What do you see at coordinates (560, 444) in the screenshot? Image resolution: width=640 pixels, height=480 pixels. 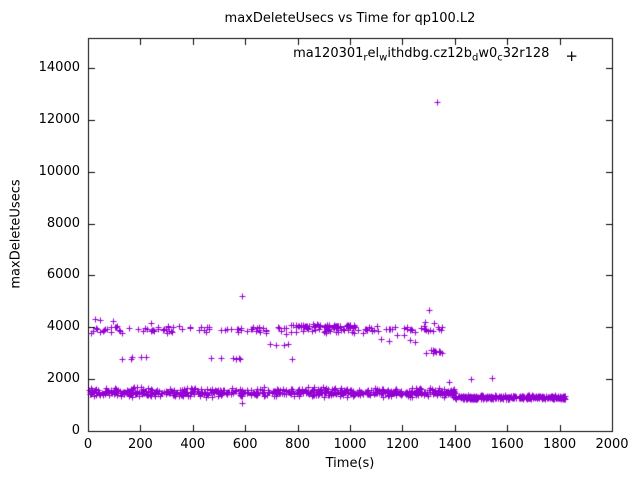 I see `x-tick-label: 1800` at bounding box center [560, 444].